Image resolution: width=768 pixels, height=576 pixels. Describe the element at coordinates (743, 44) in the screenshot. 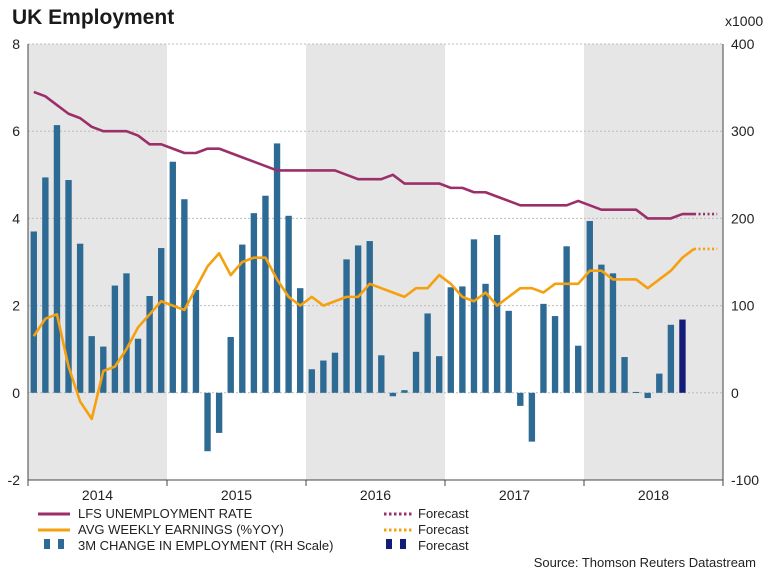

I see `right-tick-label: 400` at that location.